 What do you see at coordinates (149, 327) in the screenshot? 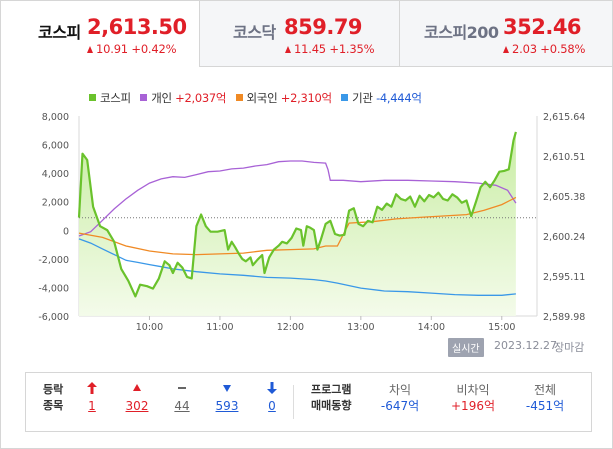
I see `x-tick-label: 10:00` at bounding box center [149, 327].